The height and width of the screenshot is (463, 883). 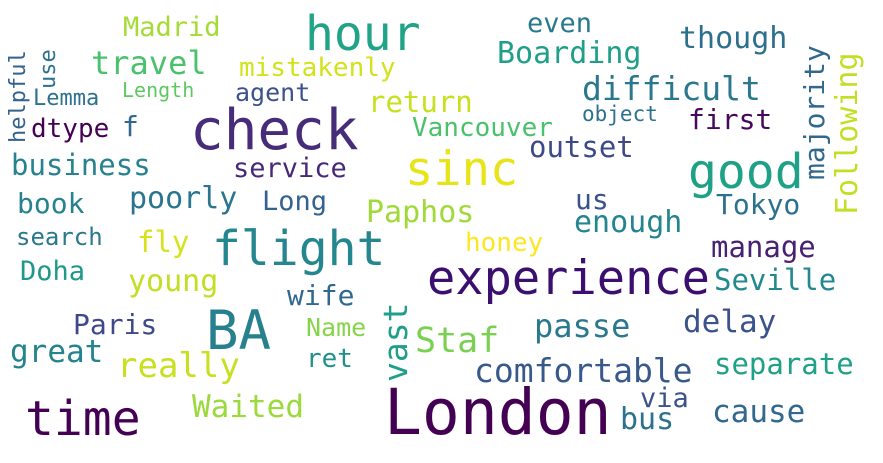 I want to click on word-return: return, so click(x=420, y=102).